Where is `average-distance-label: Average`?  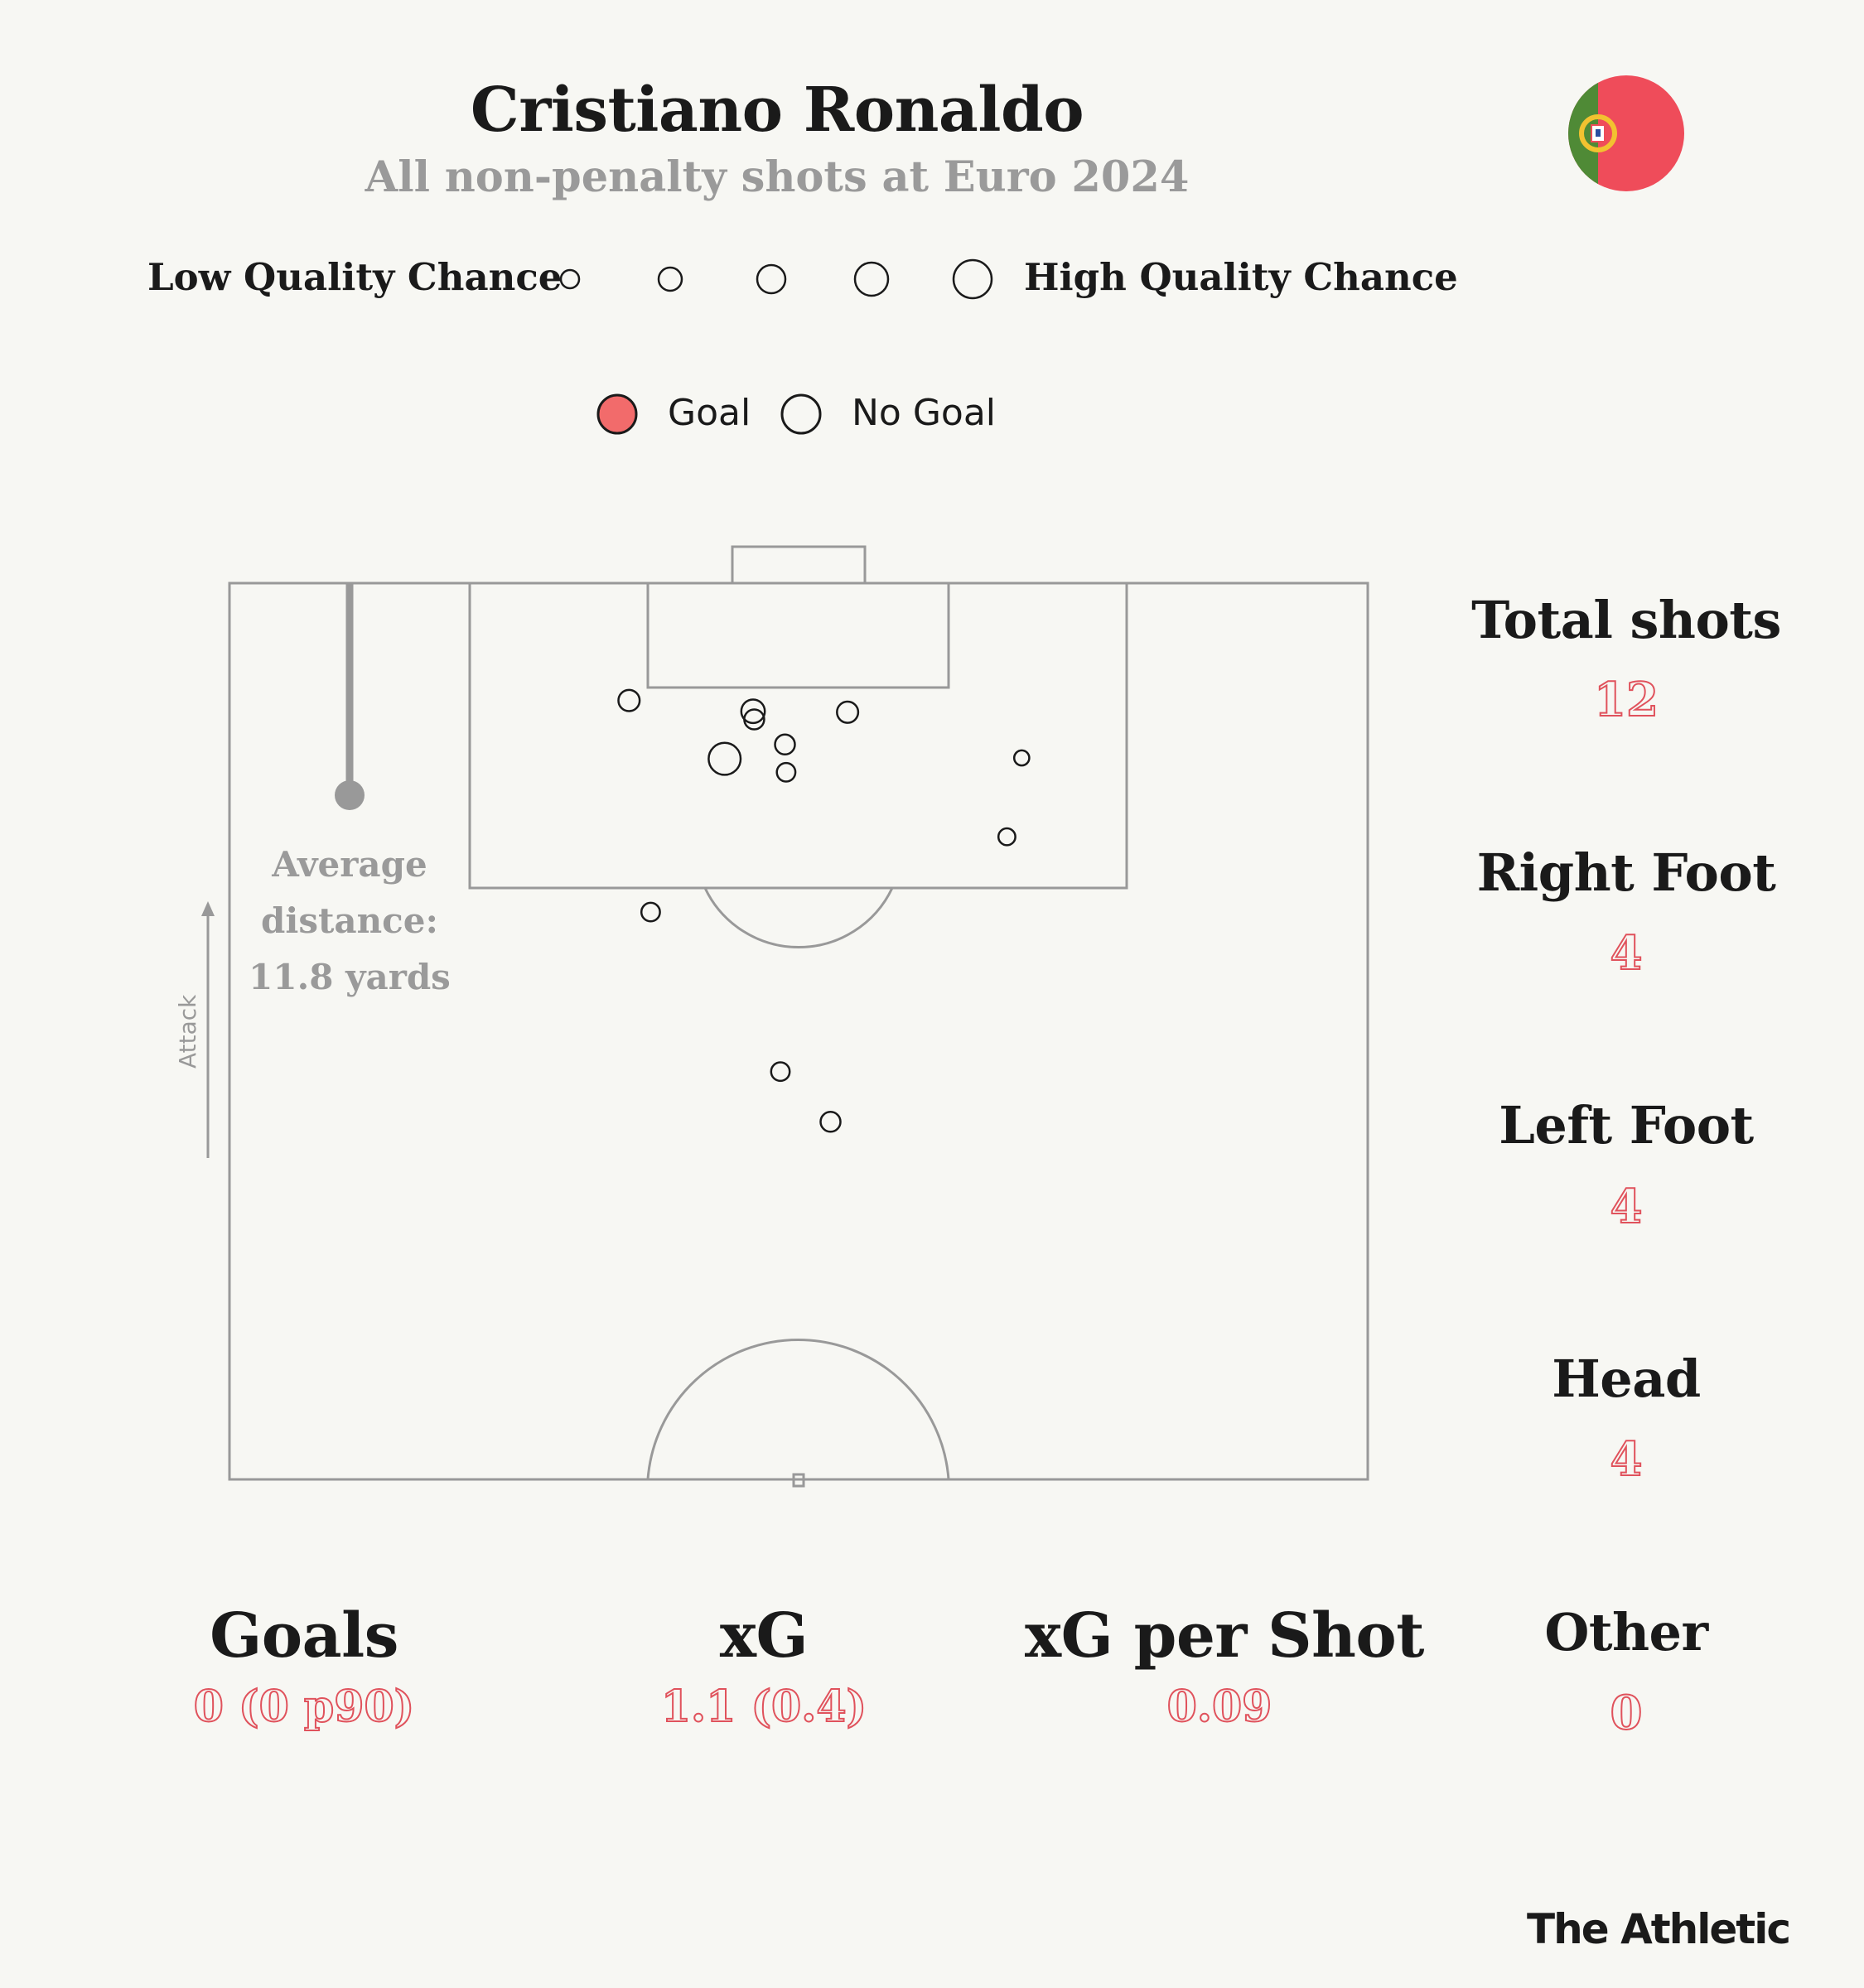 average-distance-label: Average is located at coordinates (349, 864).